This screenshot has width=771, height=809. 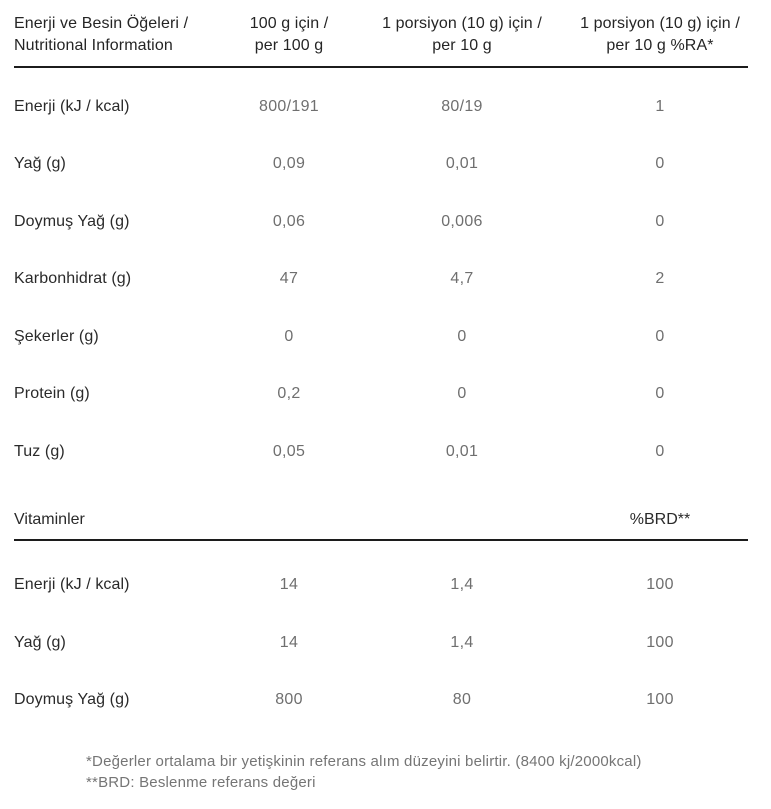 What do you see at coordinates (289, 394) in the screenshot?
I see `value-per-100g: 0,2` at bounding box center [289, 394].